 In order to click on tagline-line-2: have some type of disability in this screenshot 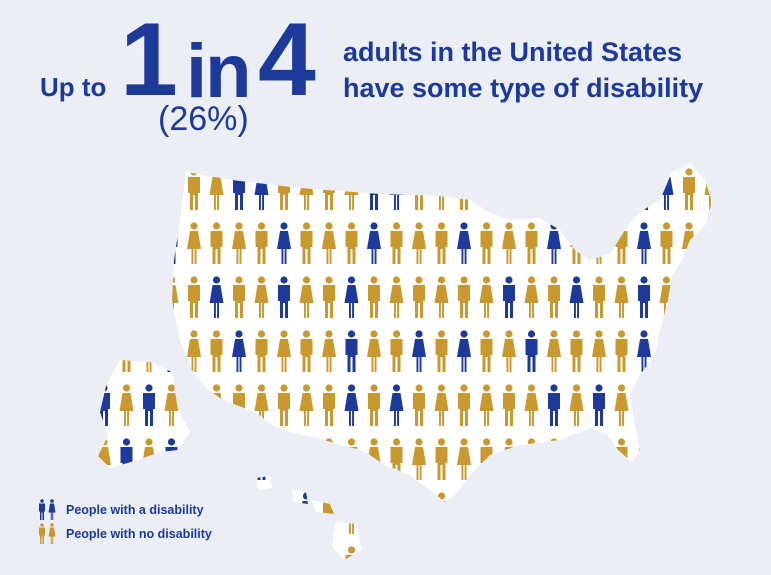, I will do `click(523, 88)`.